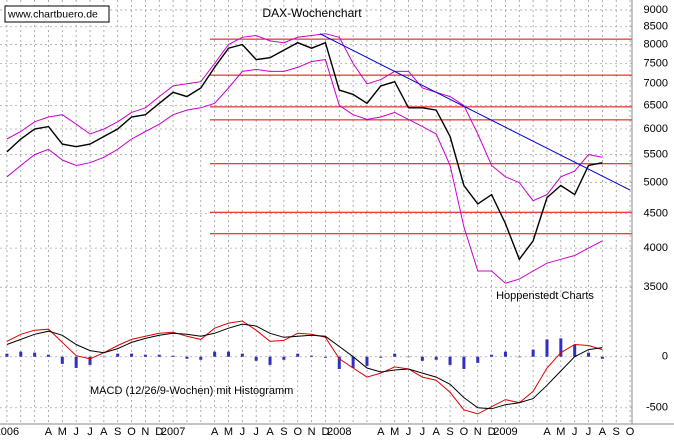  I want to click on y-tick-label: 8500, so click(656, 27).